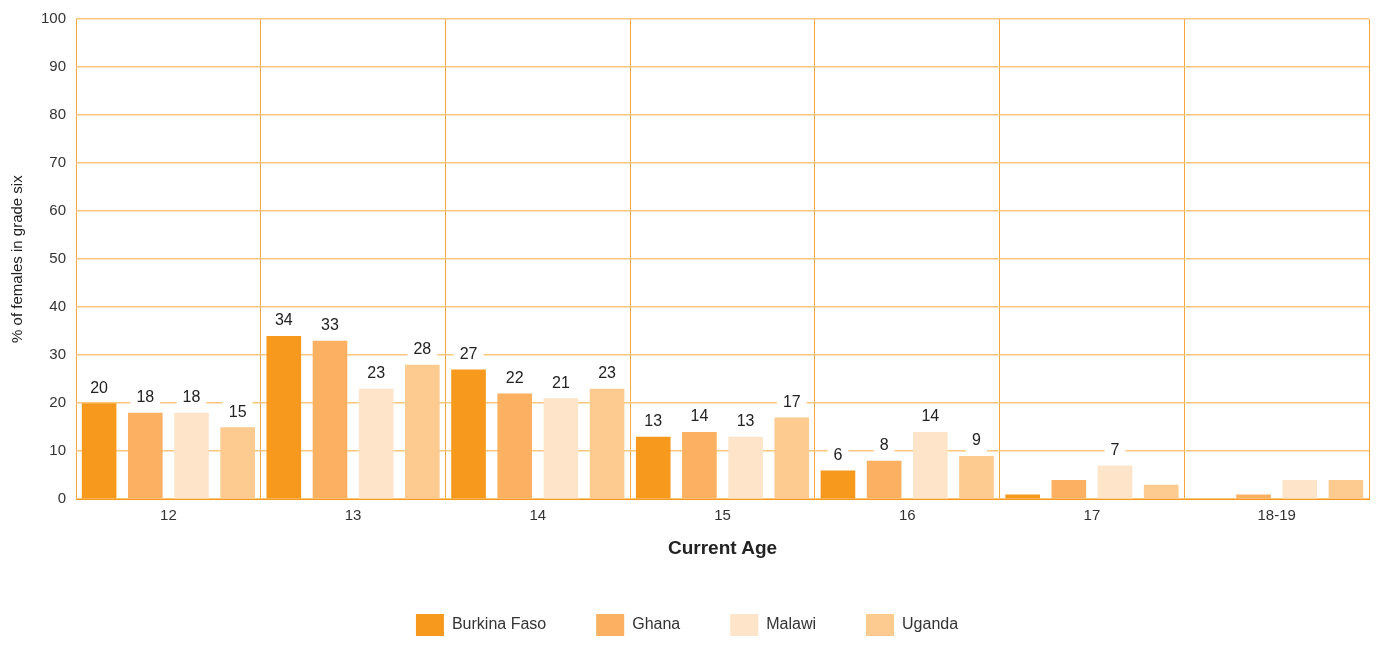 The width and height of the screenshot is (1387, 646). Describe the element at coordinates (538, 515) in the screenshot. I see `x-tick-label: 14` at that location.